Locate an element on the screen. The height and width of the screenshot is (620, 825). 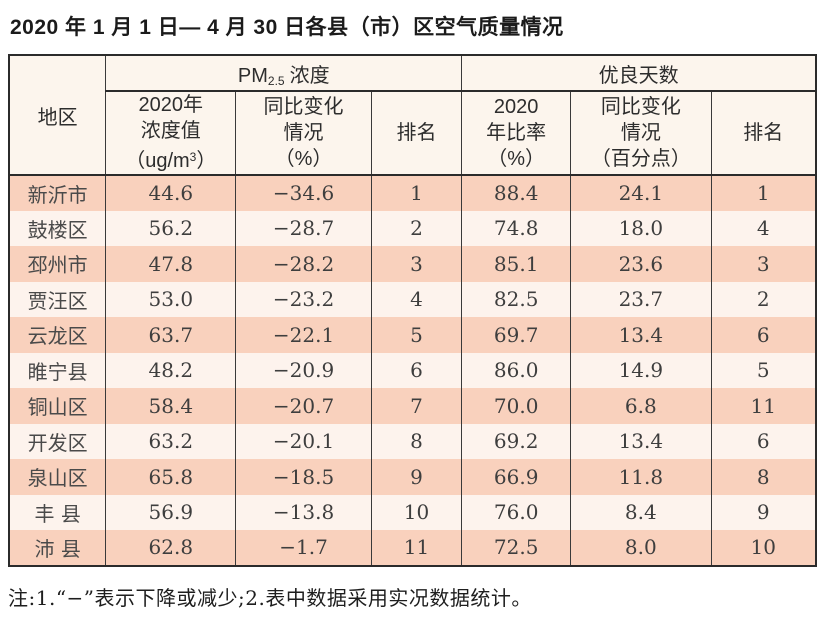
table-row: 新沂市 44.6 −34.6 1 88.4 24.1 1 is located at coordinates (412, 193).